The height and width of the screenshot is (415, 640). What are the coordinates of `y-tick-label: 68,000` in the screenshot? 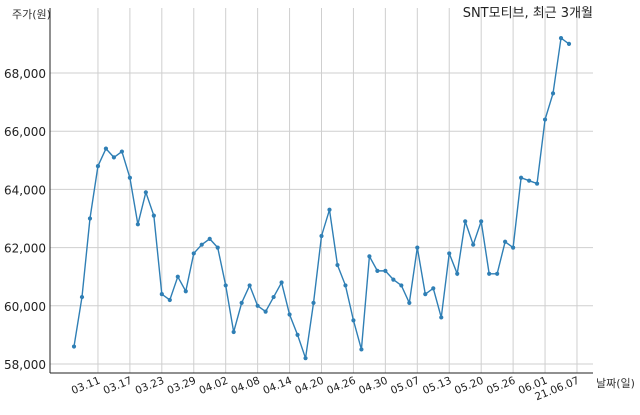 It's located at (25, 74).